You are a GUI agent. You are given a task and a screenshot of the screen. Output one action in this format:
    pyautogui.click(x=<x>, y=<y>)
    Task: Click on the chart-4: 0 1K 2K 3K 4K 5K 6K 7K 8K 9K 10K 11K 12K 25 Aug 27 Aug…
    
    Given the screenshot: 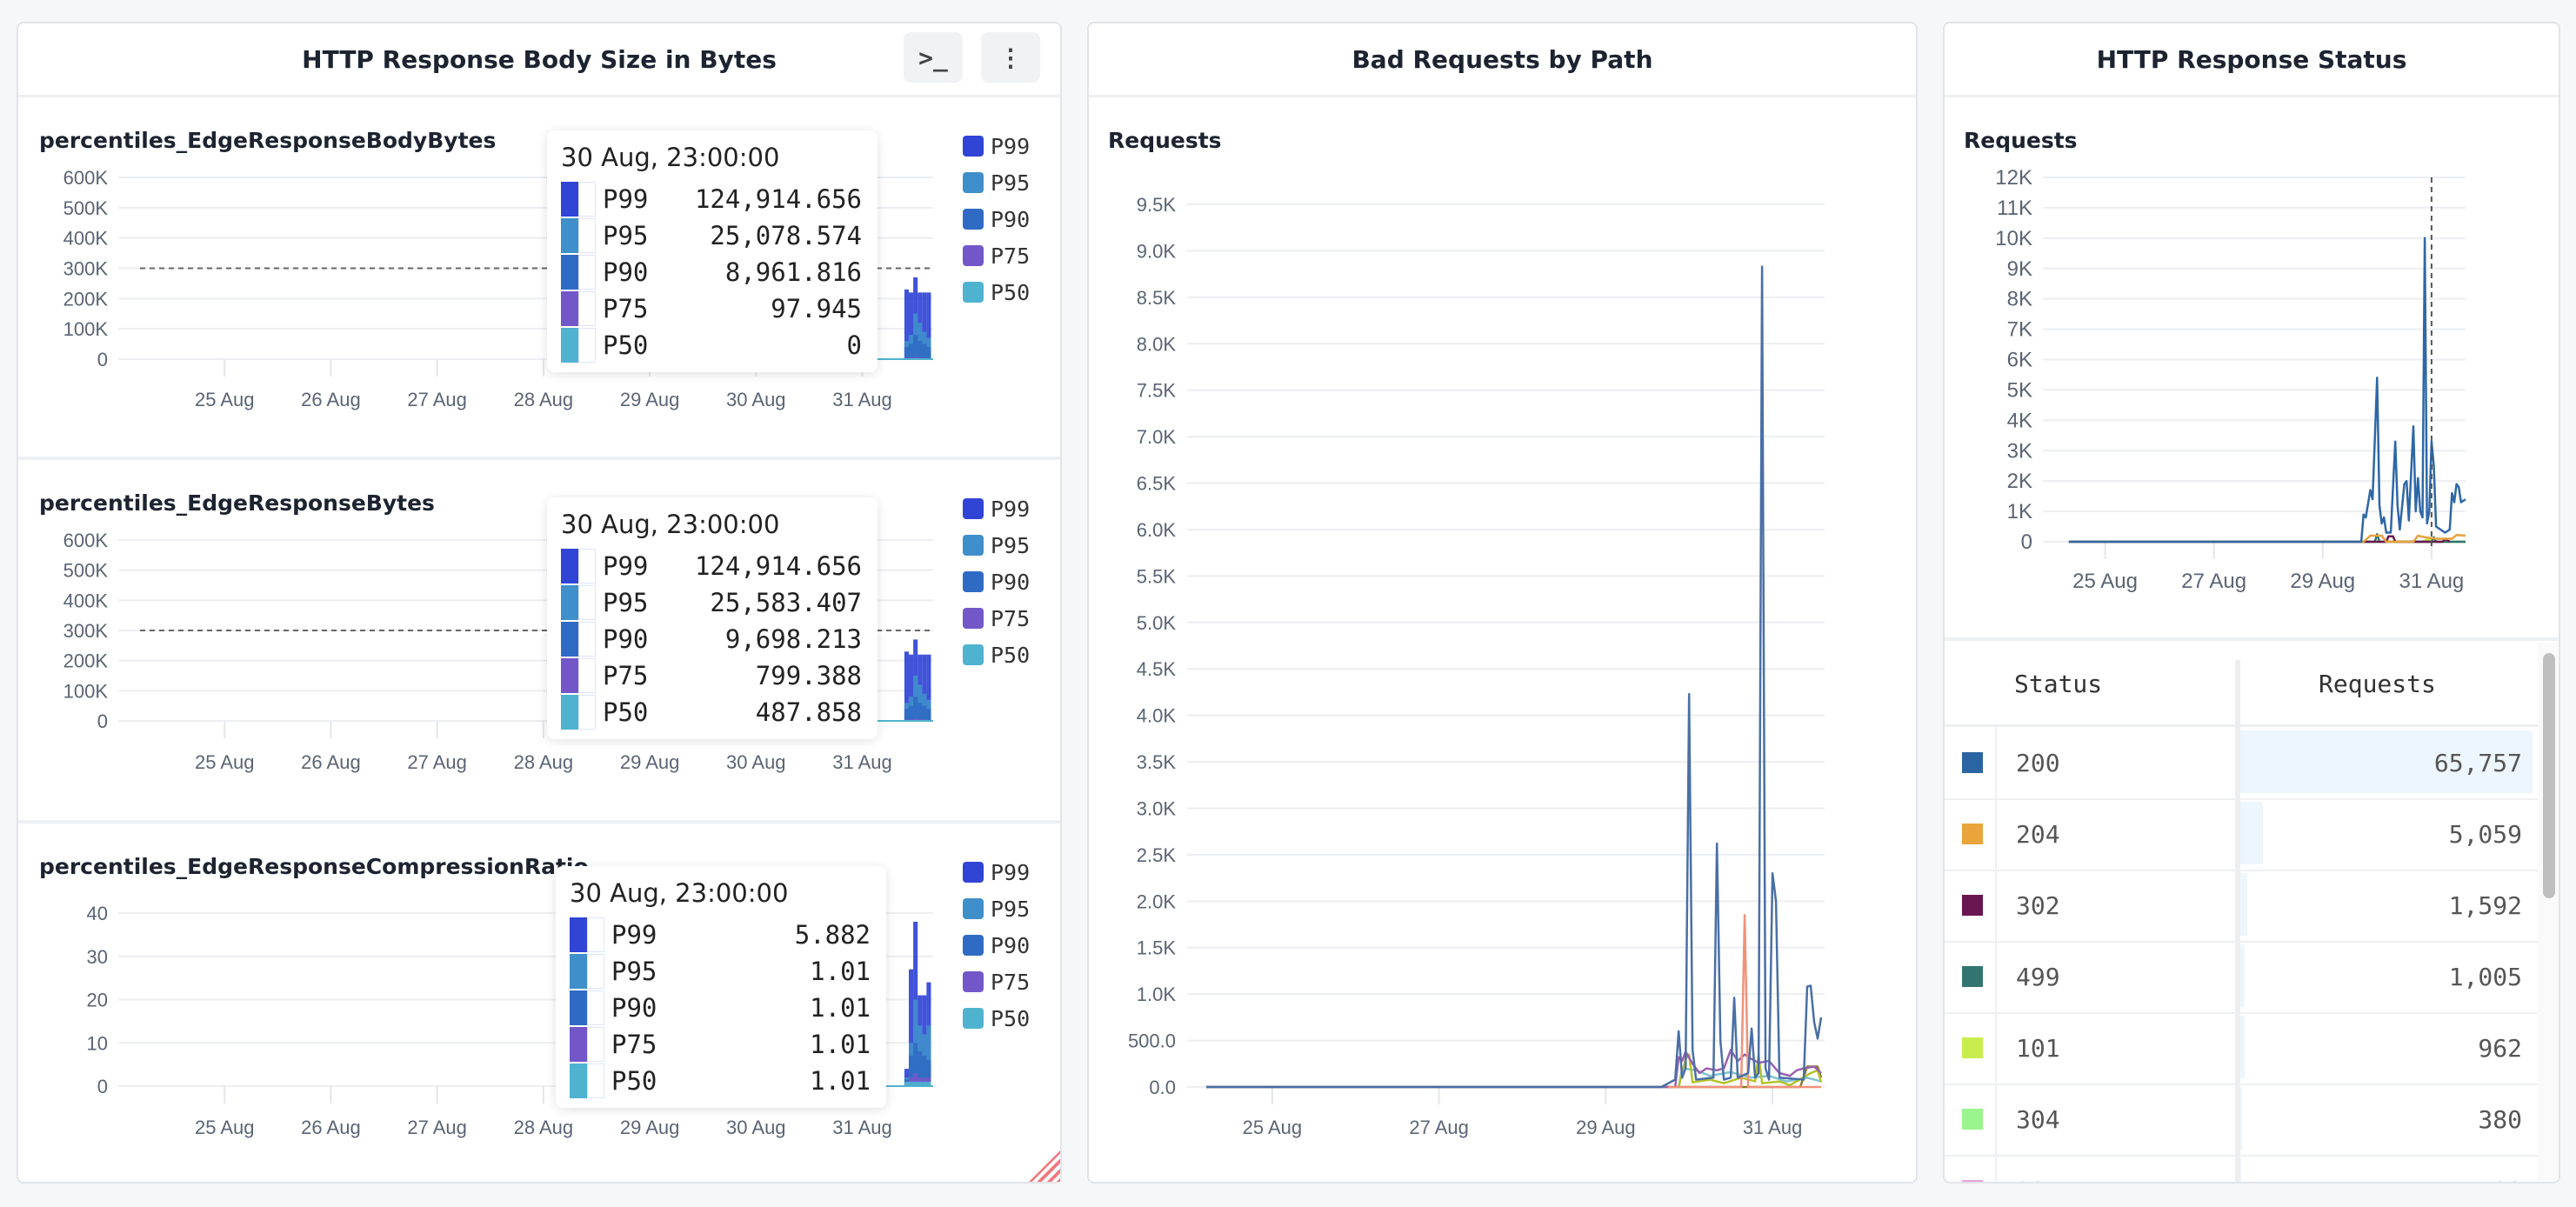 What is the action you would take?
    pyautogui.click(x=2230, y=379)
    